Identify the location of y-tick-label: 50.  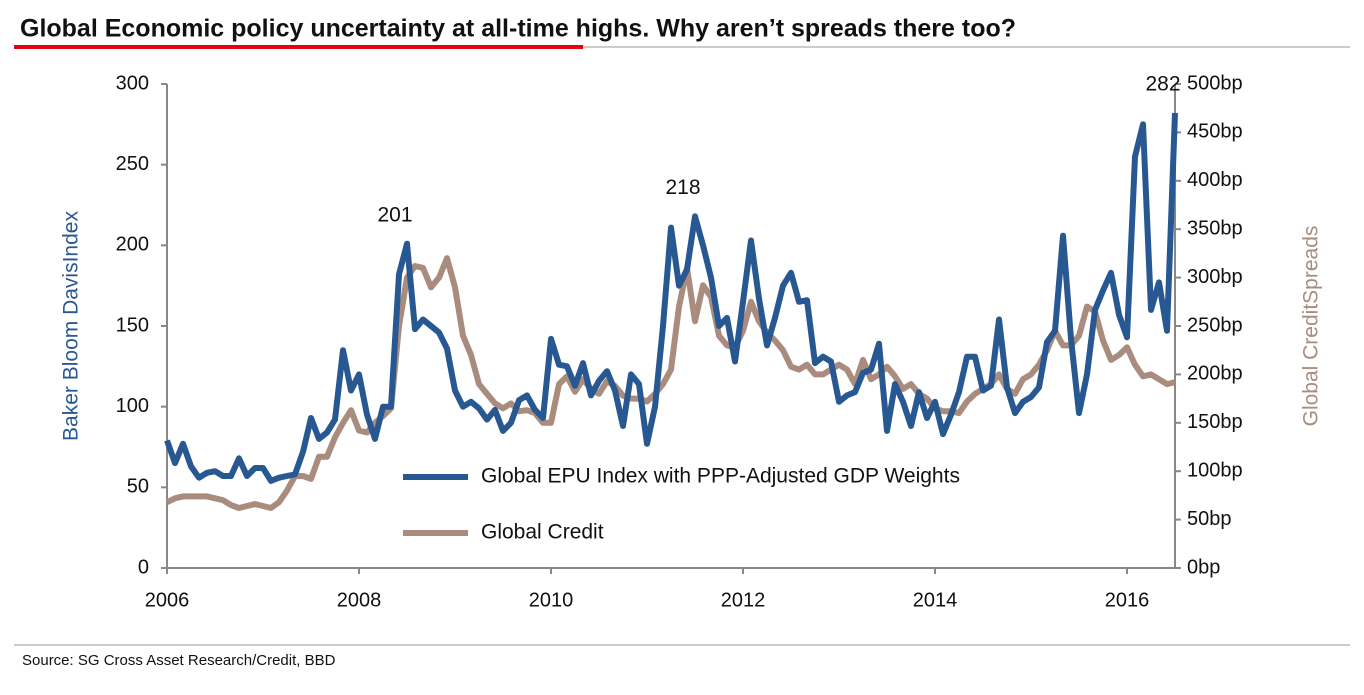
(138, 487).